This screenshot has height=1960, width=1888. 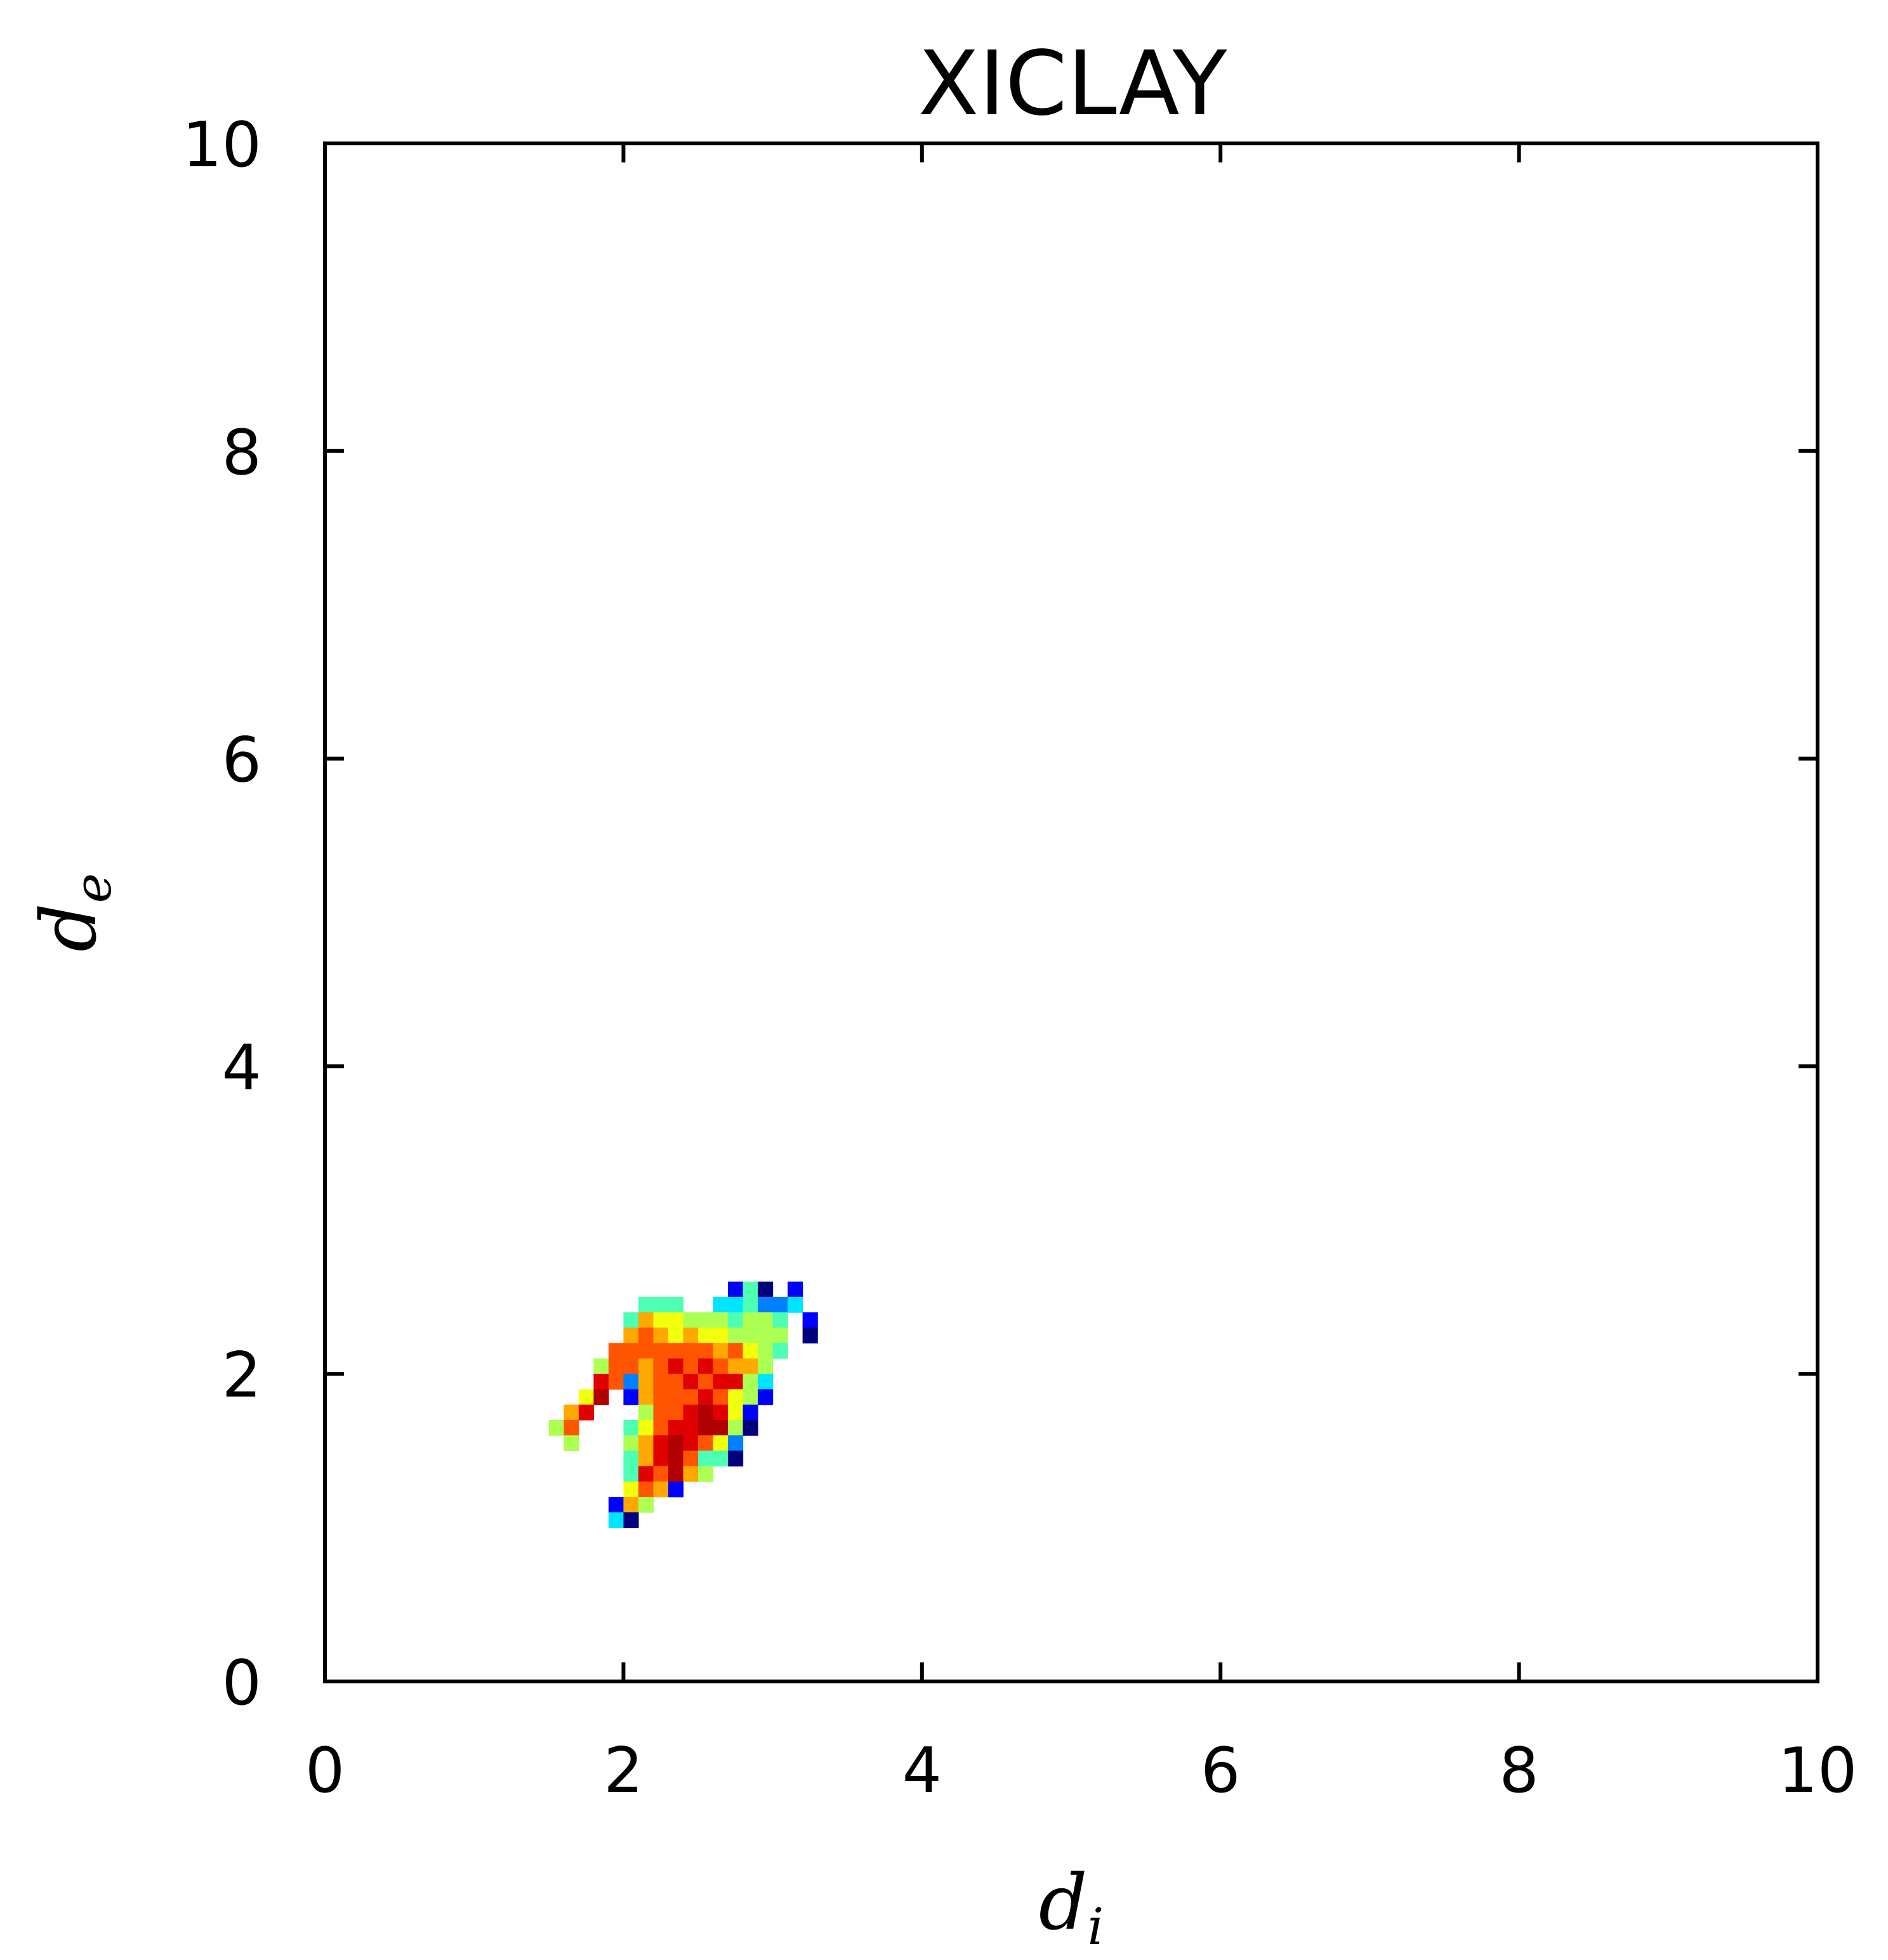 What do you see at coordinates (623, 1771) in the screenshot?
I see `x-tick-label: 2` at bounding box center [623, 1771].